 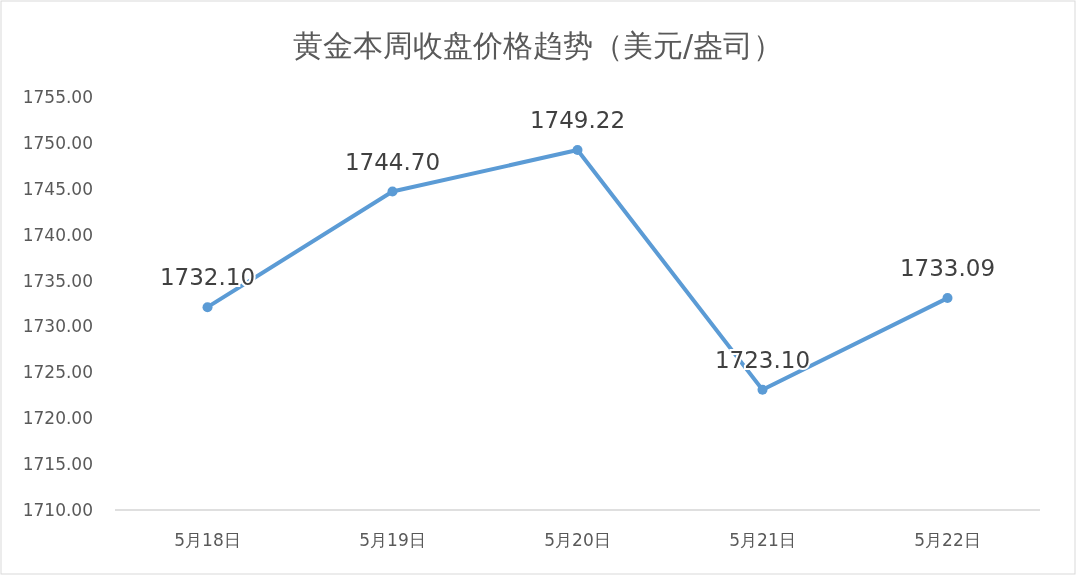 What do you see at coordinates (57, 97) in the screenshot?
I see `y-tick-label: 1755.00` at bounding box center [57, 97].